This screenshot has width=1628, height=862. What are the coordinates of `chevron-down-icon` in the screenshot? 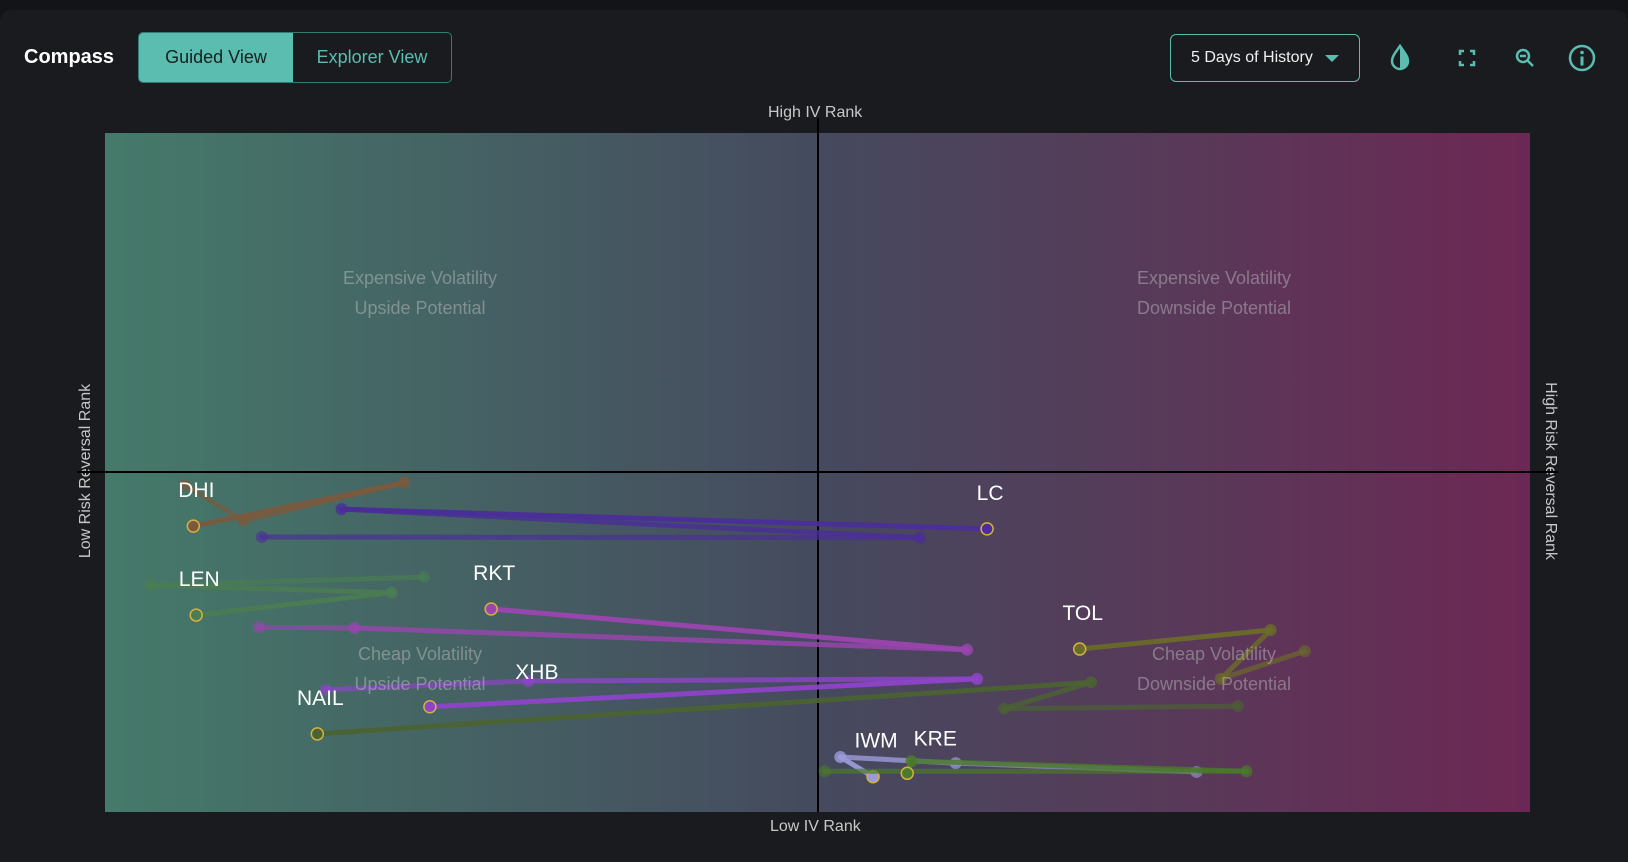 It's located at (1332, 58).